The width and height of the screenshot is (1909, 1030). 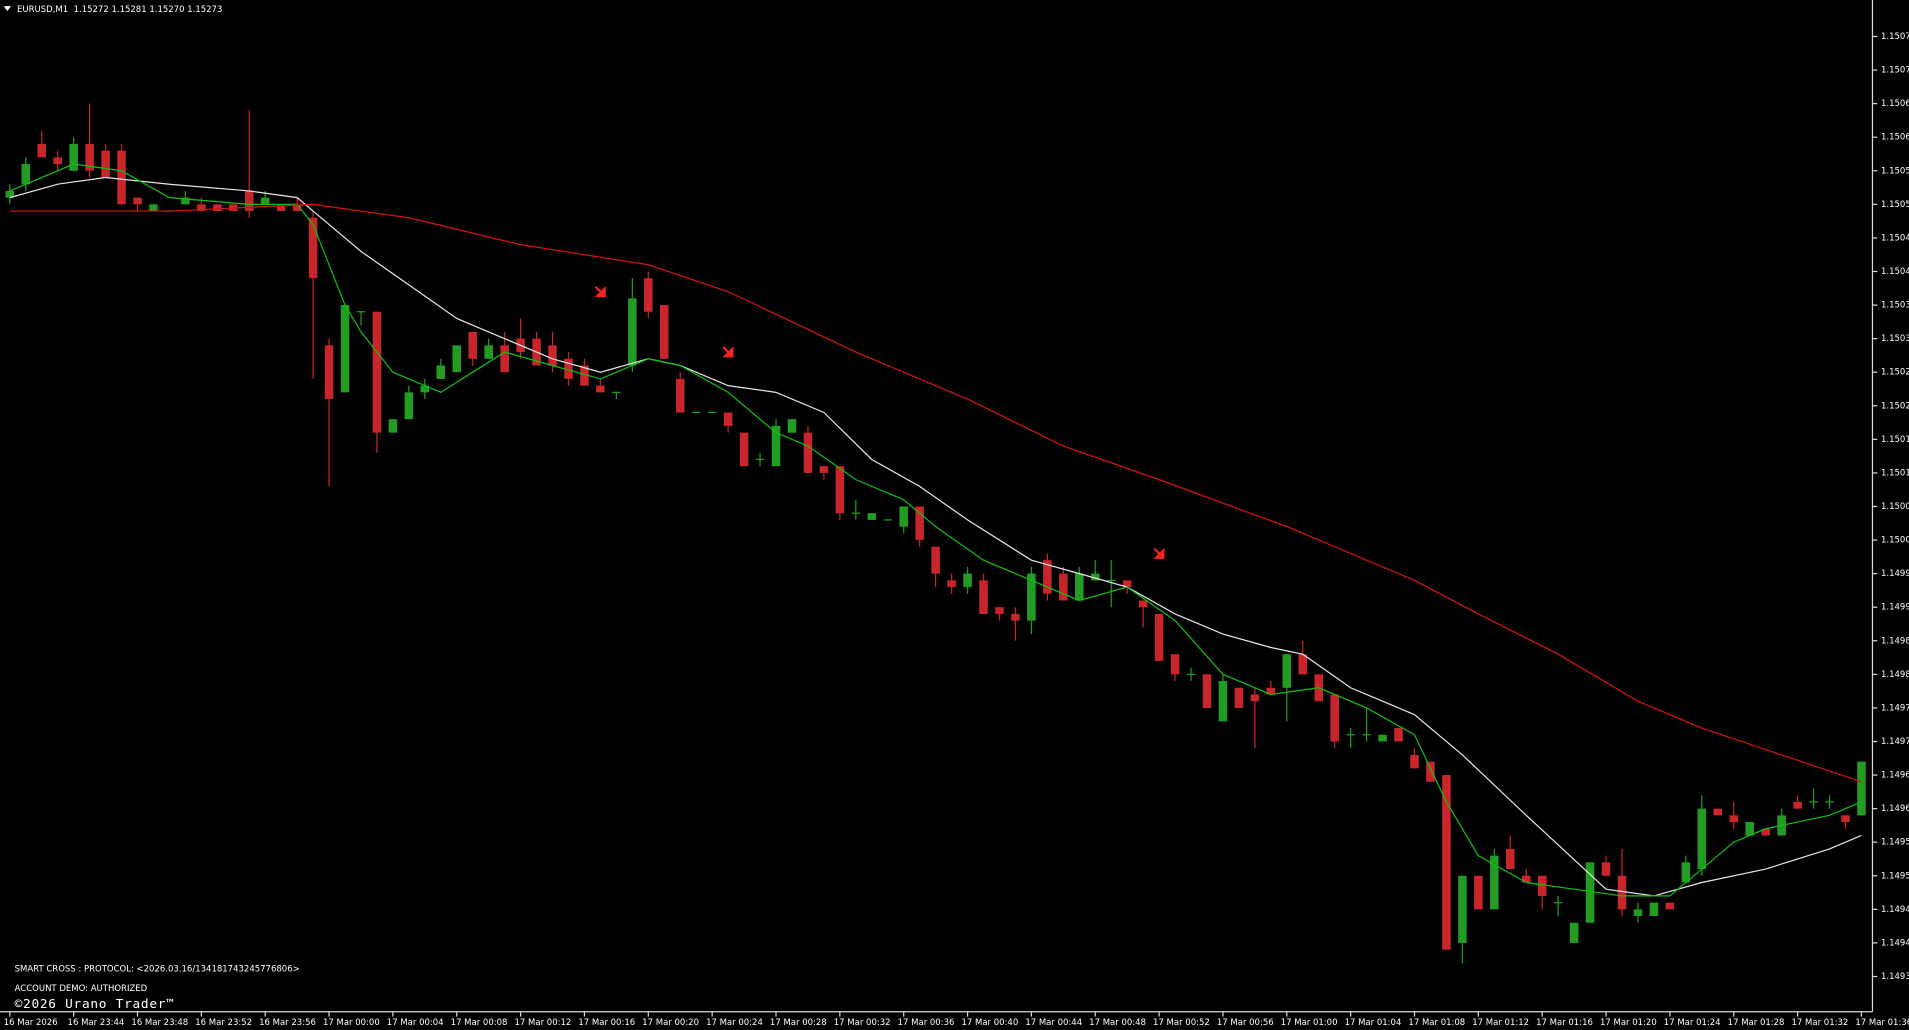 I want to click on x-tick-label: 17 Mar 00:36, so click(x=926, y=1023).